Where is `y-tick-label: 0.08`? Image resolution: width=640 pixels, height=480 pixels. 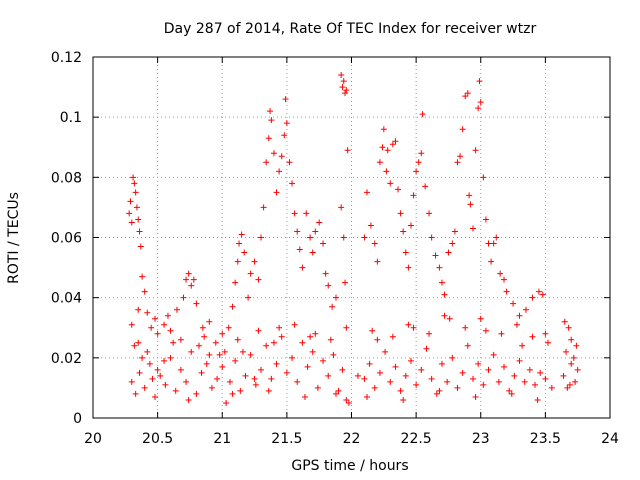
y-tick-label: 0.08 is located at coordinates (66, 178).